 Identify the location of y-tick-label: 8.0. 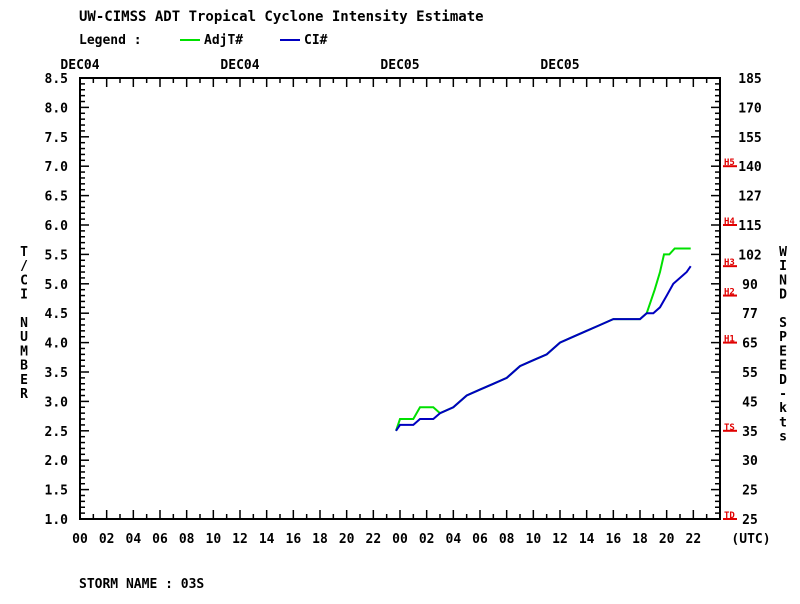
(57, 108).